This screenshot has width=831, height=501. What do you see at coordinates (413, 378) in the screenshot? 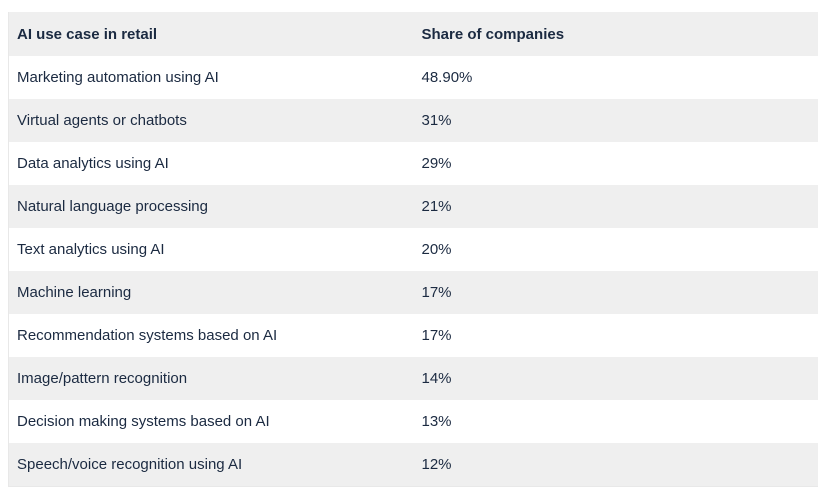
I see `table-row: Image/pattern recognition 14%` at bounding box center [413, 378].